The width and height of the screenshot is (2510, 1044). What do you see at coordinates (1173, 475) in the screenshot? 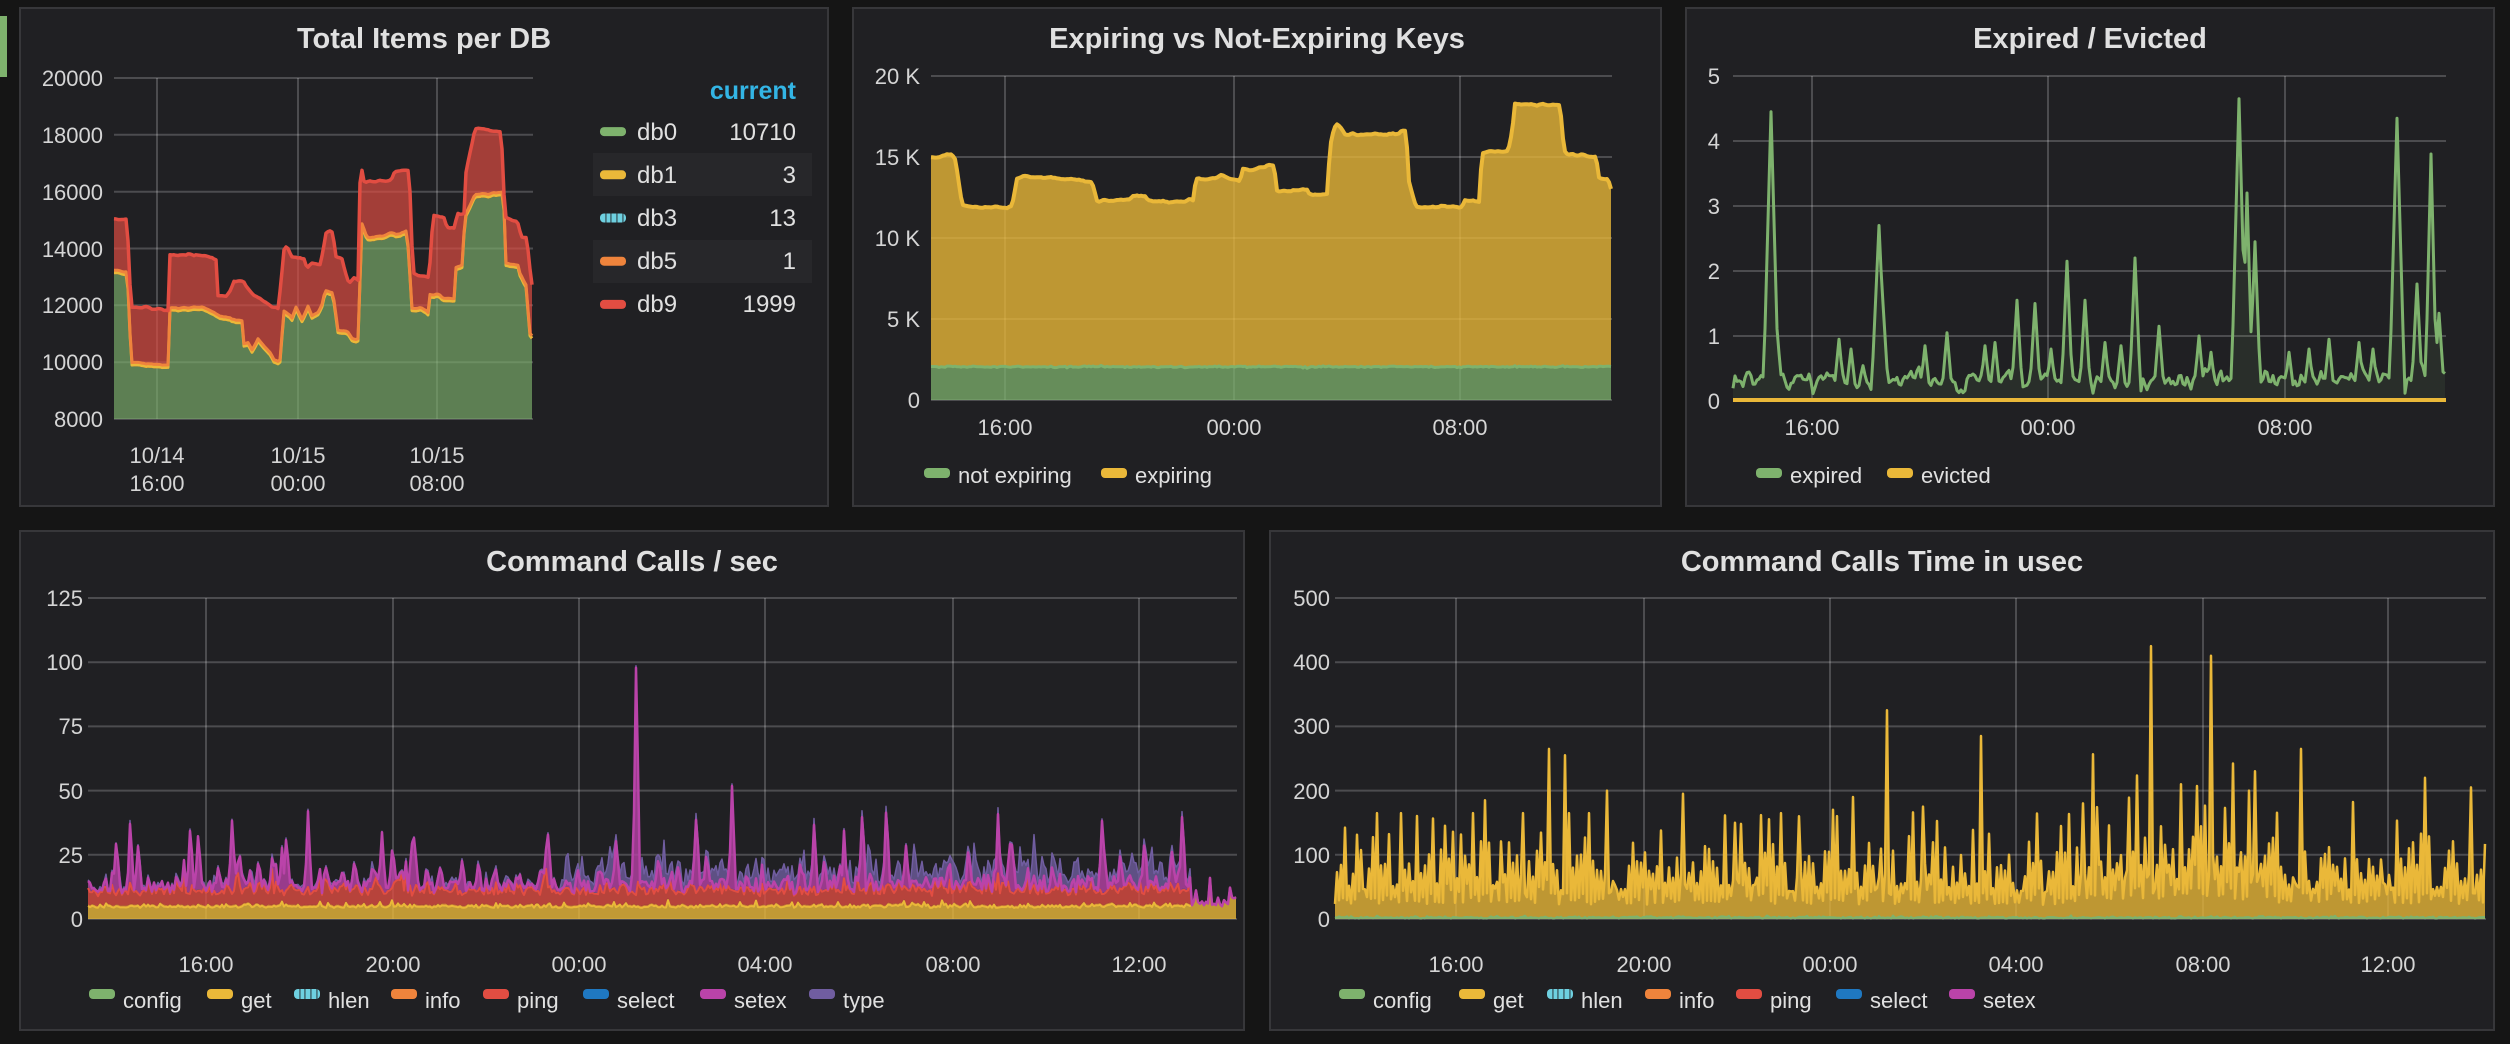
I see `svg-text: expiring` at bounding box center [1173, 475].